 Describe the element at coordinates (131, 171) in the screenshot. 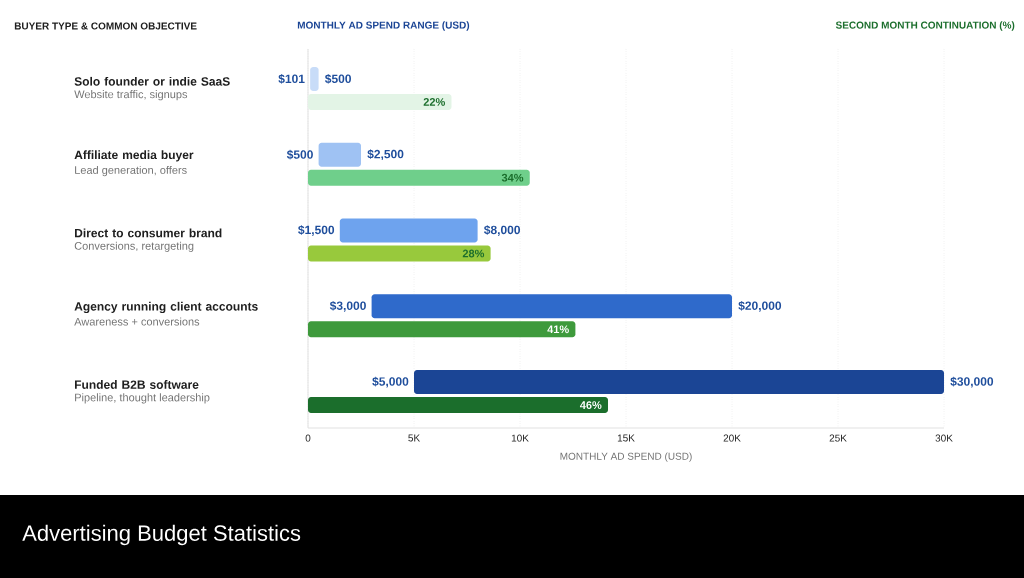

I see `text: Lead generation, offers` at that location.